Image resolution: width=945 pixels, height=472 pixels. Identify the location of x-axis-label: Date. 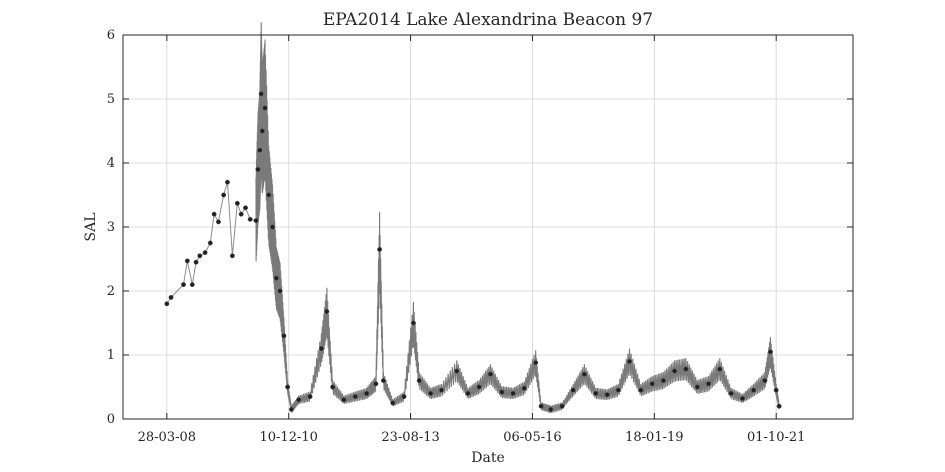
(487, 458).